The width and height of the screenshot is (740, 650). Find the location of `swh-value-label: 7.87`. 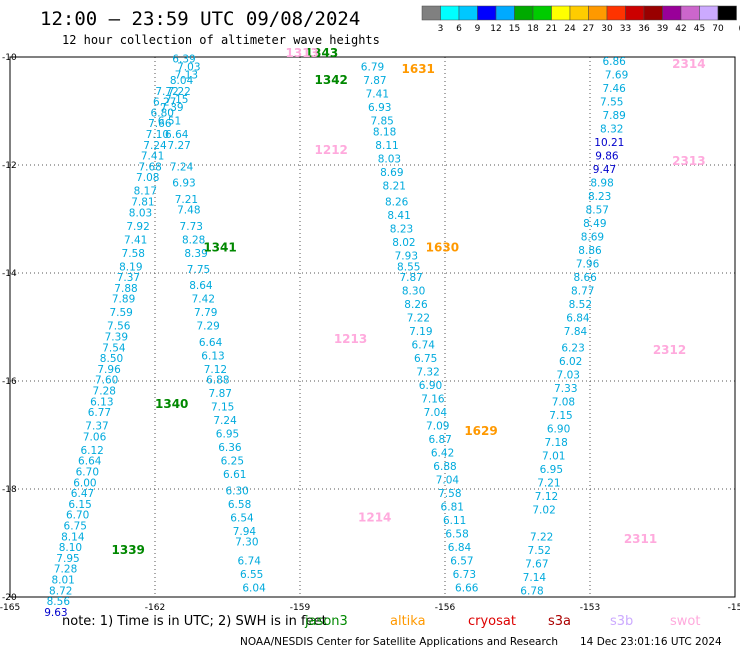

swh-value-label: 7.87 is located at coordinates (220, 394).